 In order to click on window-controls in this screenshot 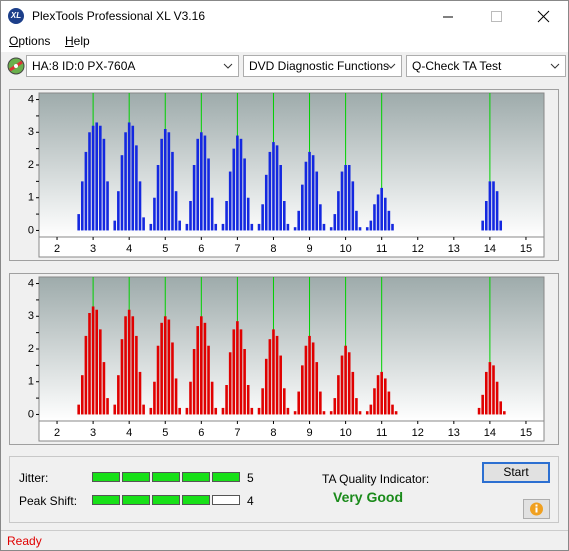, I will do `click(499, 17)`.